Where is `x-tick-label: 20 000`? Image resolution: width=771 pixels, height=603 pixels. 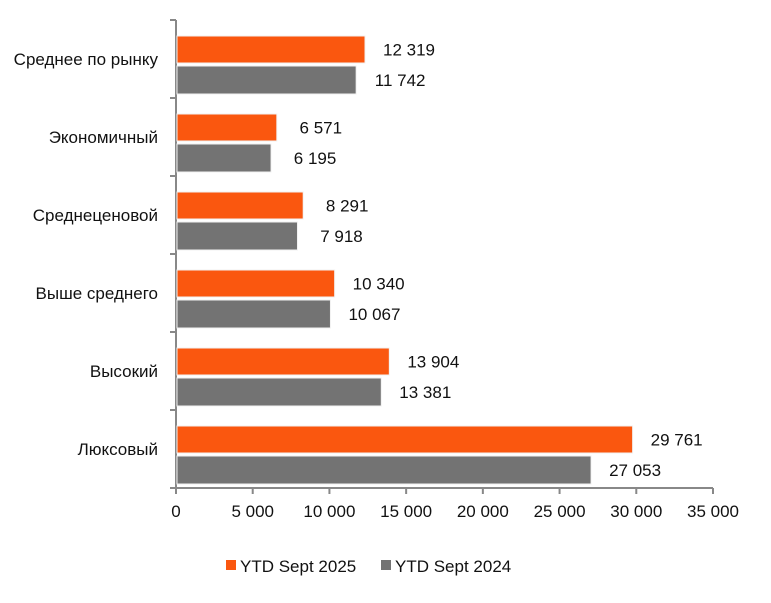 x-tick-label: 20 000 is located at coordinates (483, 511).